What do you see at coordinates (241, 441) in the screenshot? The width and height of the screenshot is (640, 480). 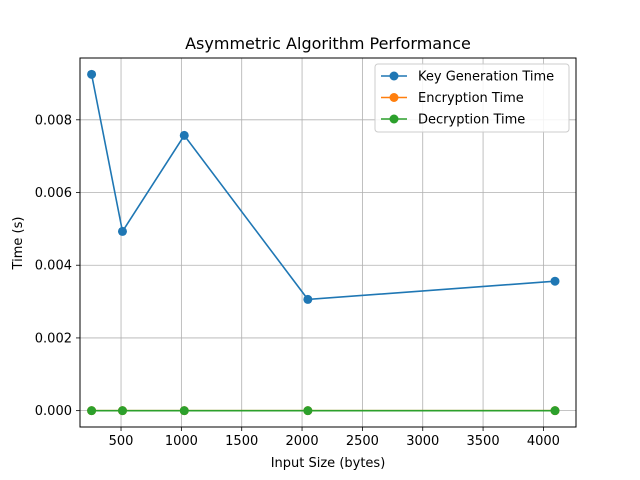 I see `x-tick-label: 1500` at bounding box center [241, 441].